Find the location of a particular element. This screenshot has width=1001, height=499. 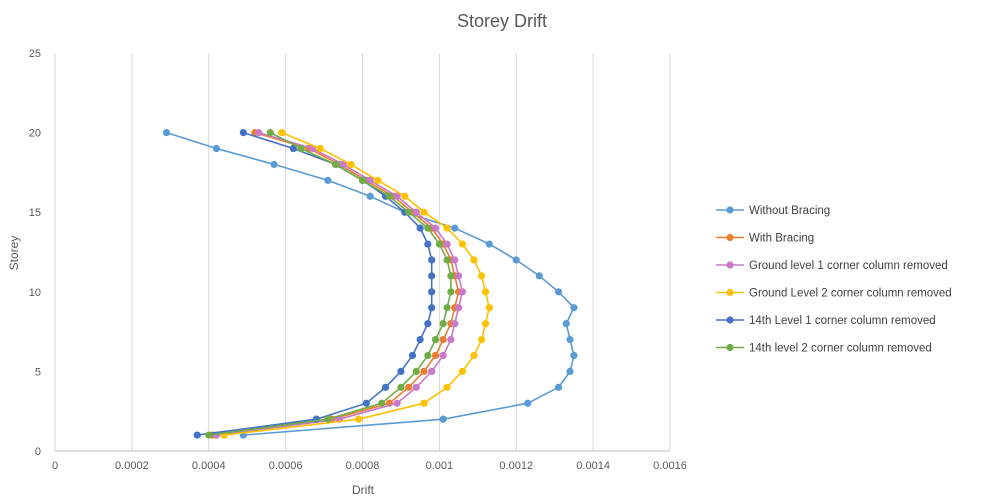

y-tick-label: 5 is located at coordinates (38, 372).